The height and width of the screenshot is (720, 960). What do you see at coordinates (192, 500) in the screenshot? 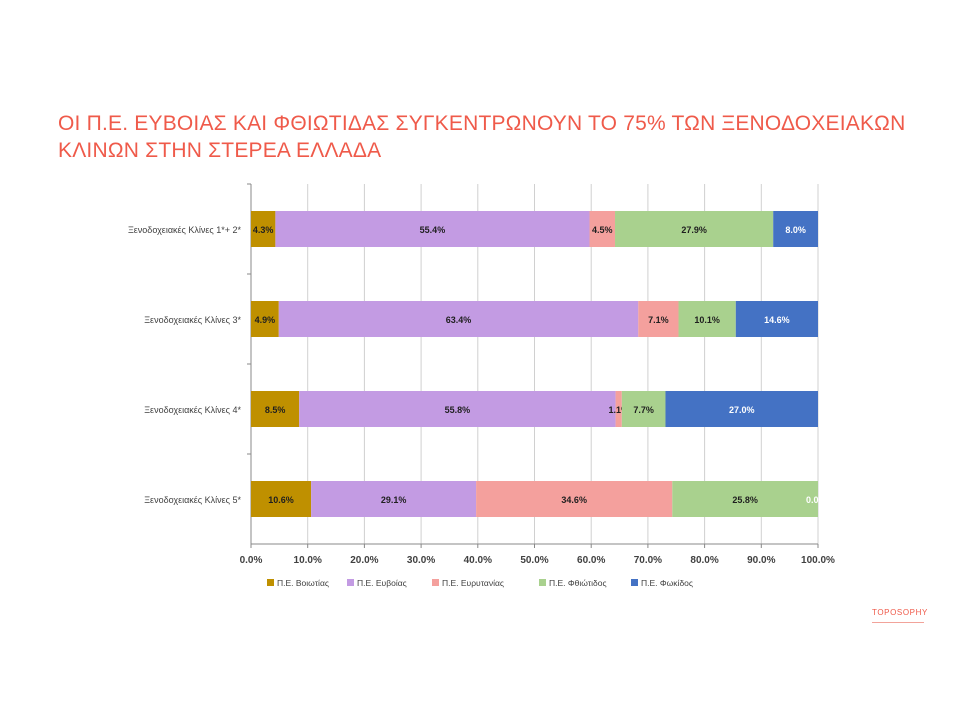
I see `category-label: Ξενοδοχειακές Κλίνες 5*` at bounding box center [192, 500].